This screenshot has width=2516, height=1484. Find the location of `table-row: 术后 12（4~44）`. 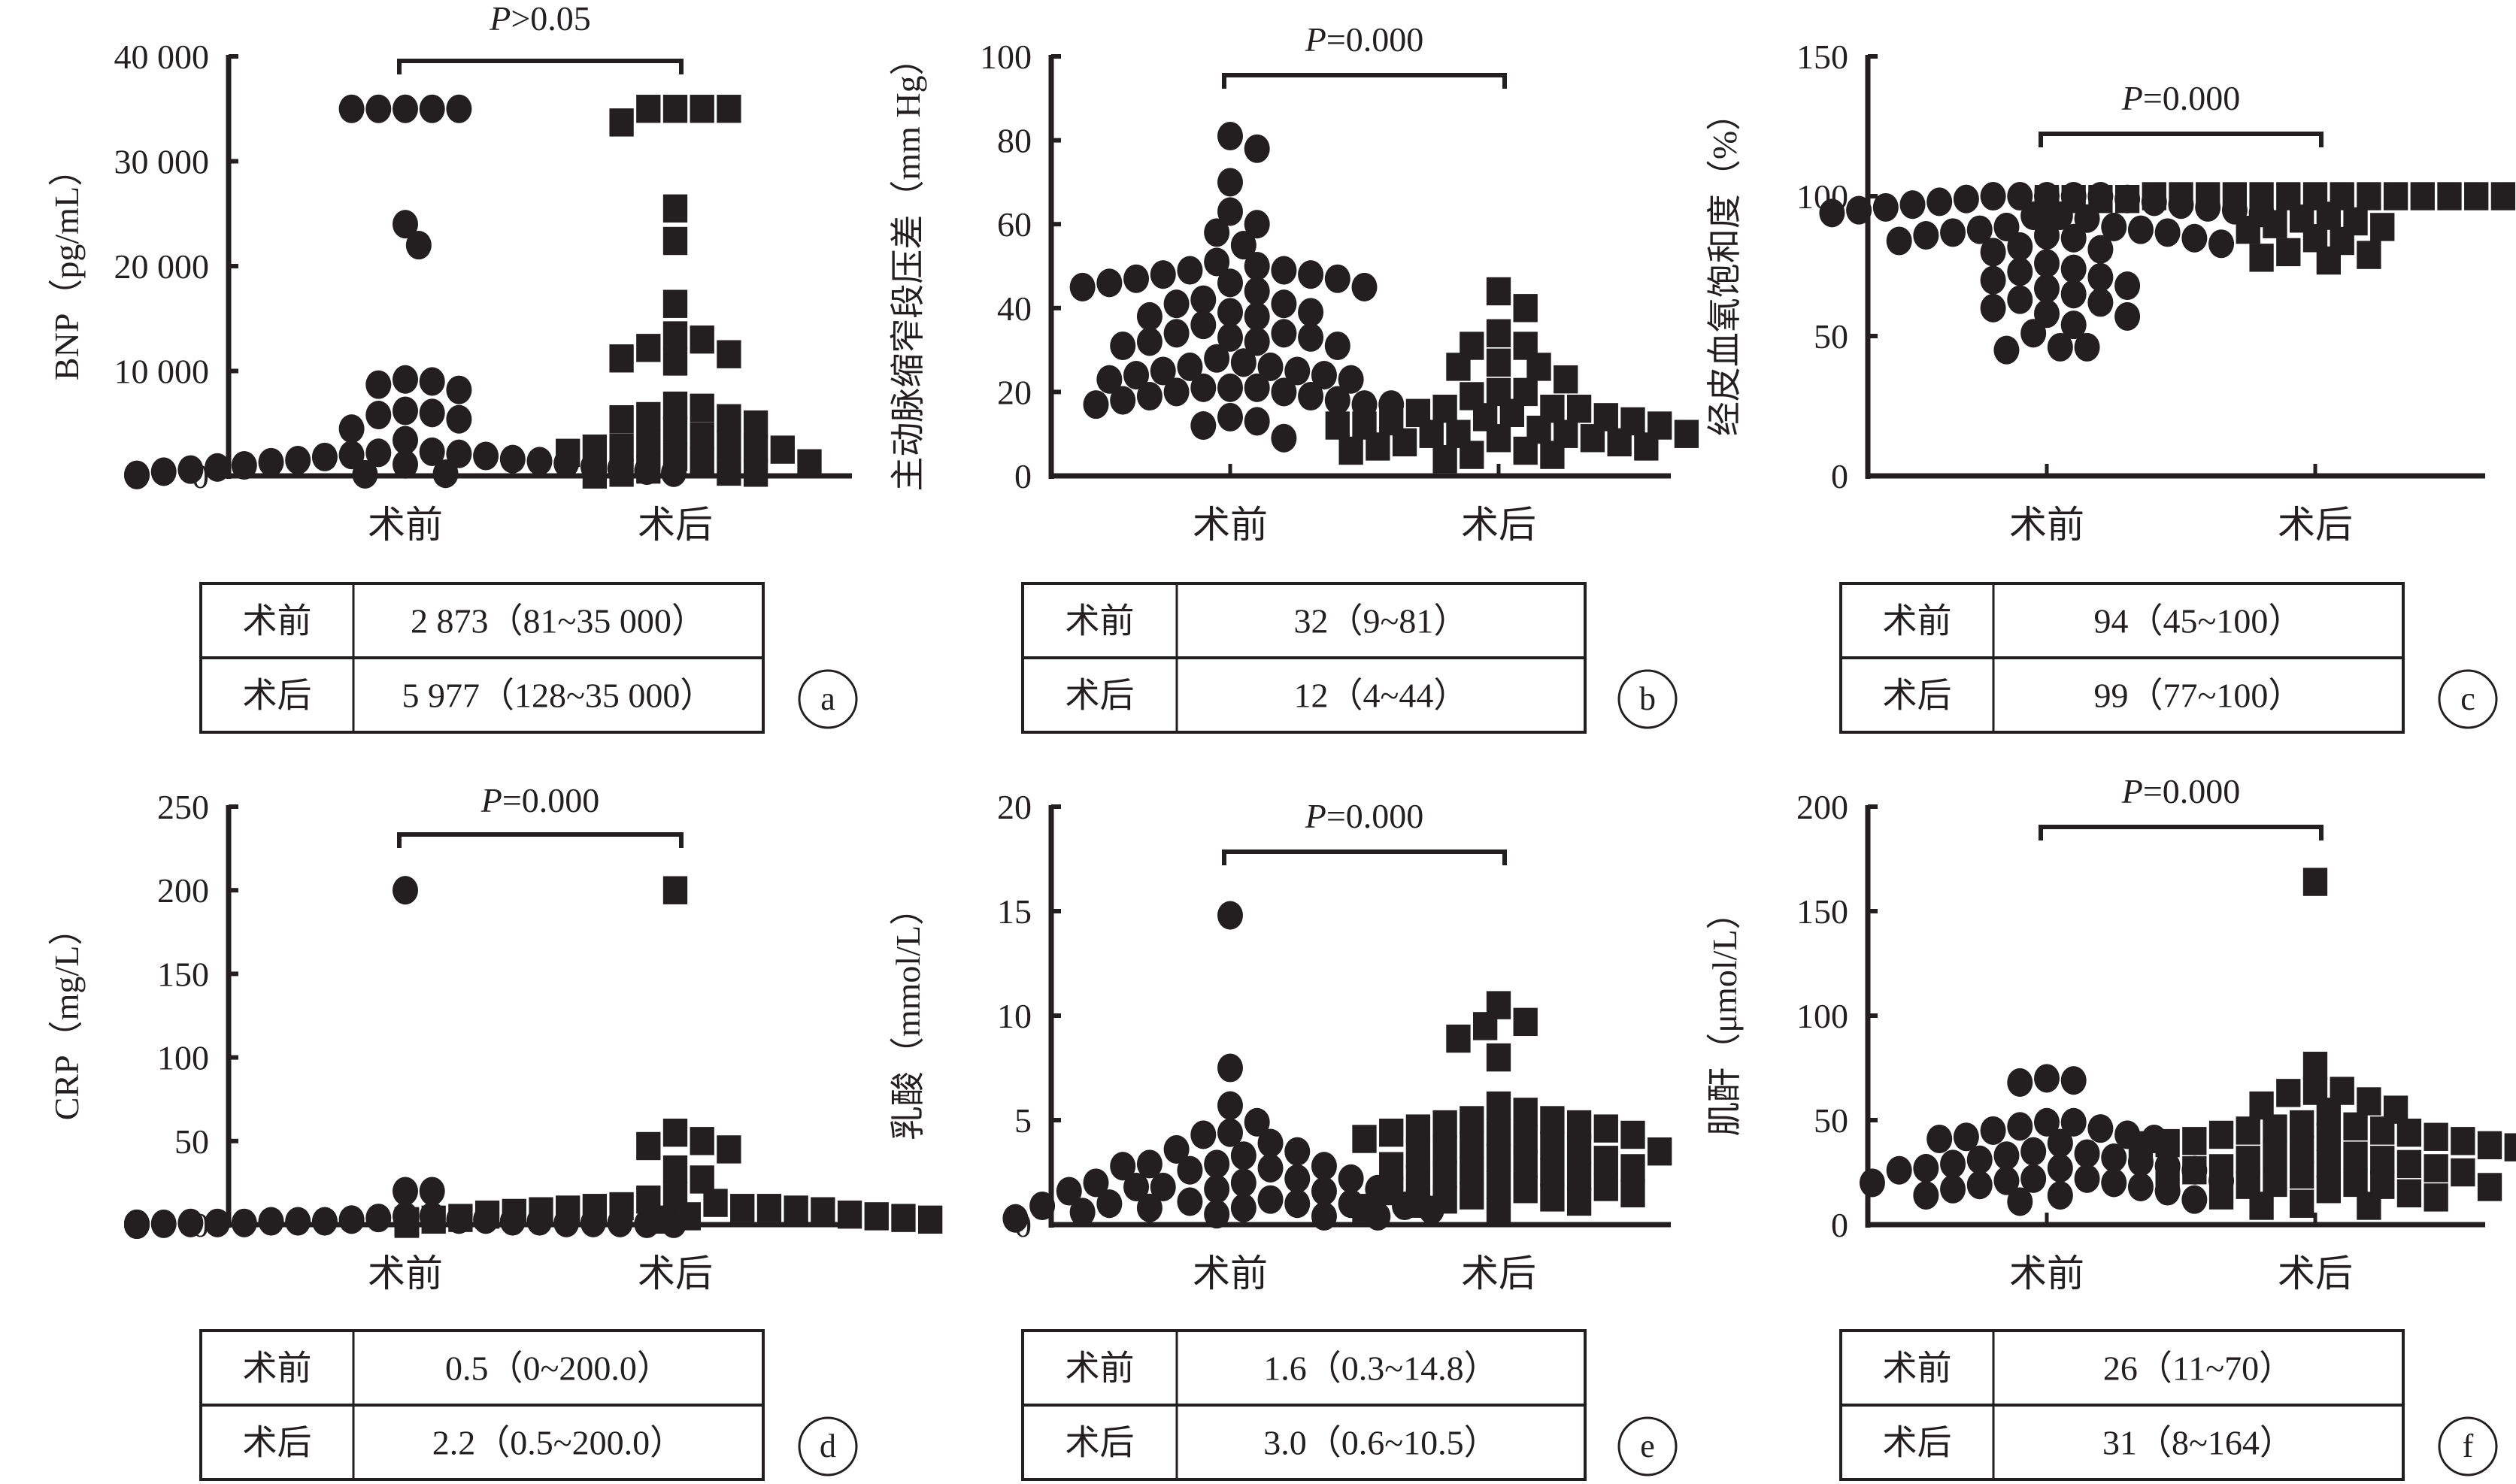

table-row: 术后 12（4~44） is located at coordinates (1267, 696).